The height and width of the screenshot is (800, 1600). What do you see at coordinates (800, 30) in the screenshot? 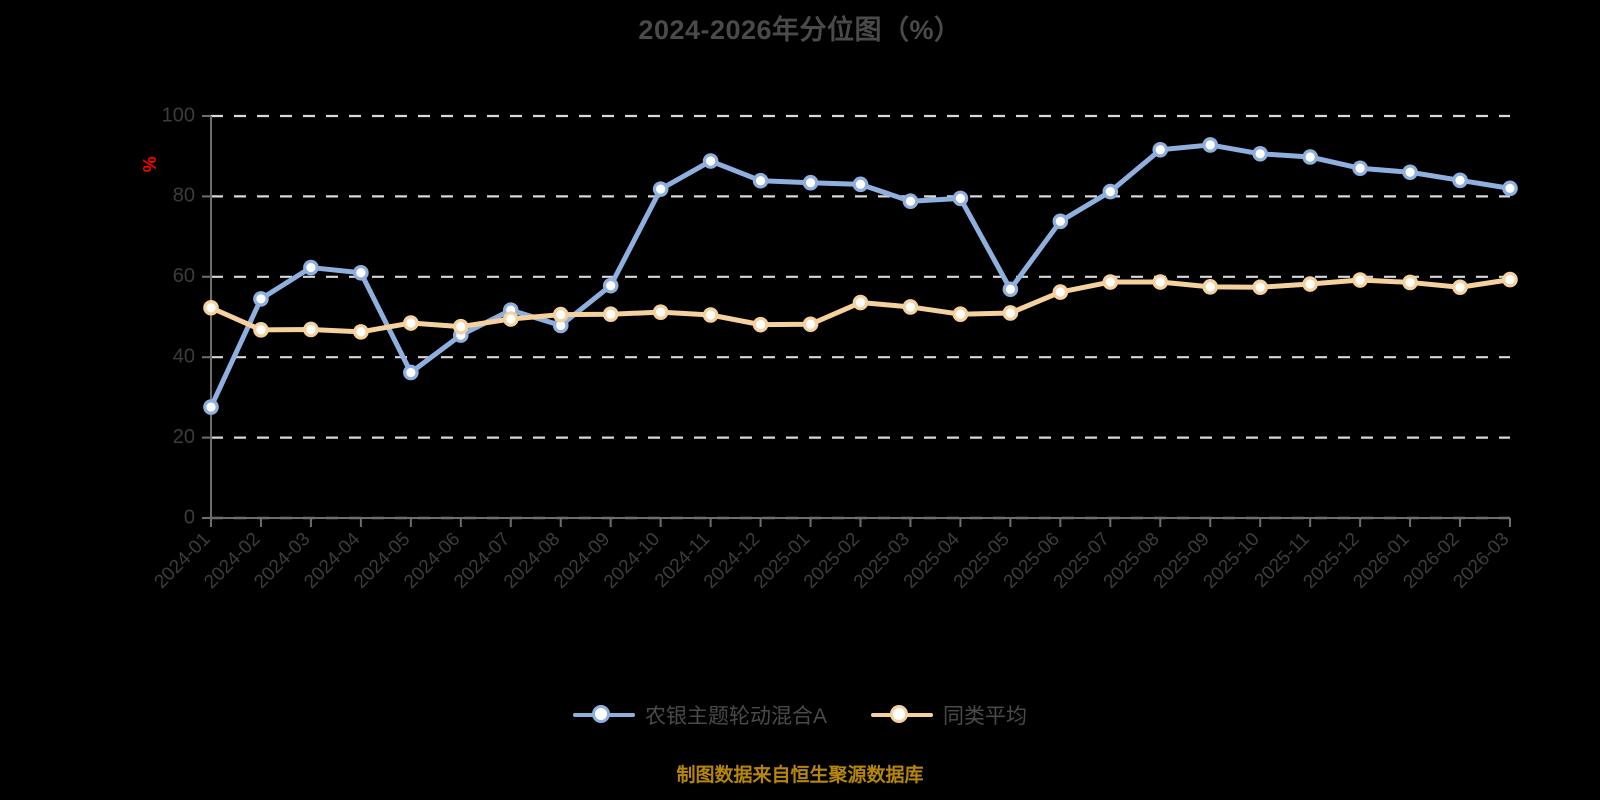
I see `chart-title: 2024-2026年分位图（%）` at bounding box center [800, 30].